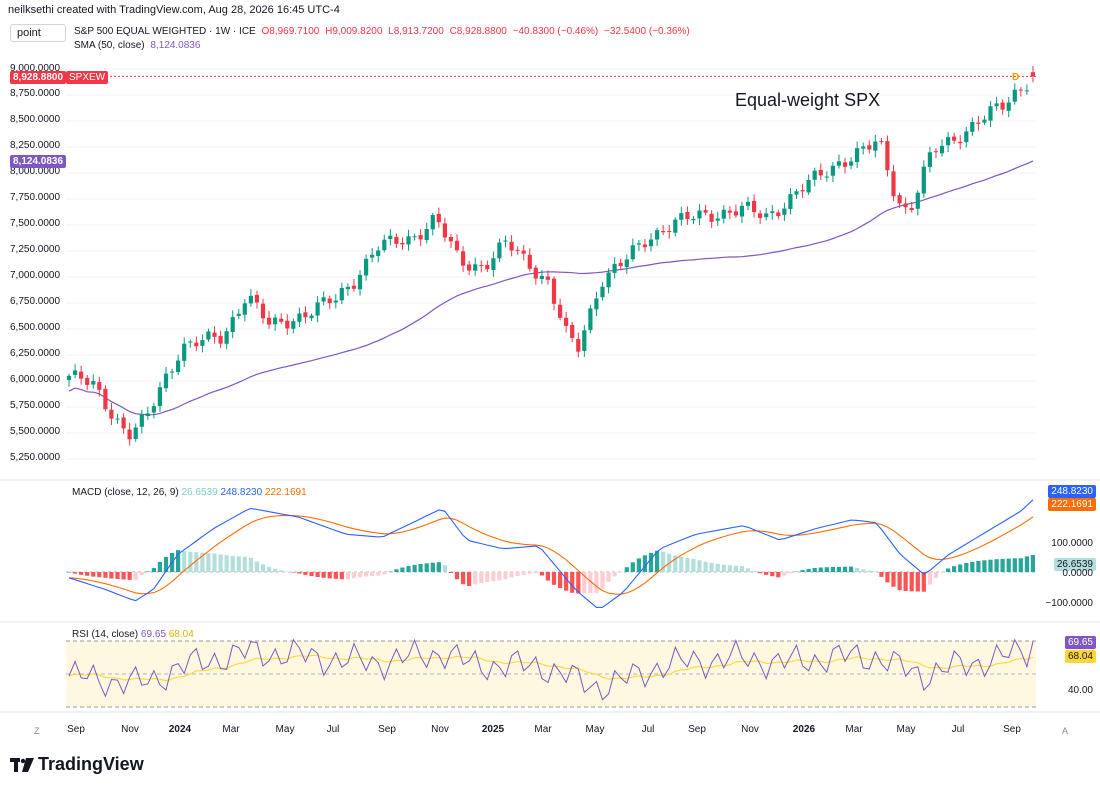  I want to click on rsi-ma-tag: 68.04, so click(1080, 656).